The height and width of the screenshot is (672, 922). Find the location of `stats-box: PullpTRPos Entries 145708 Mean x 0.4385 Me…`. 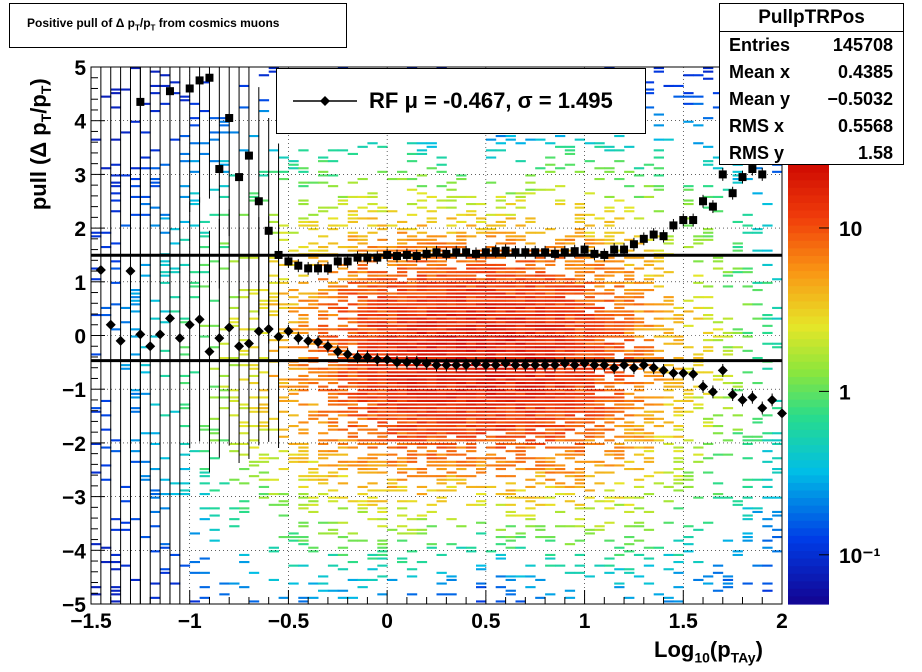

stats-box: PullpTRPos Entries 145708 Mean x 0.4385 Me… is located at coordinates (811, 84).